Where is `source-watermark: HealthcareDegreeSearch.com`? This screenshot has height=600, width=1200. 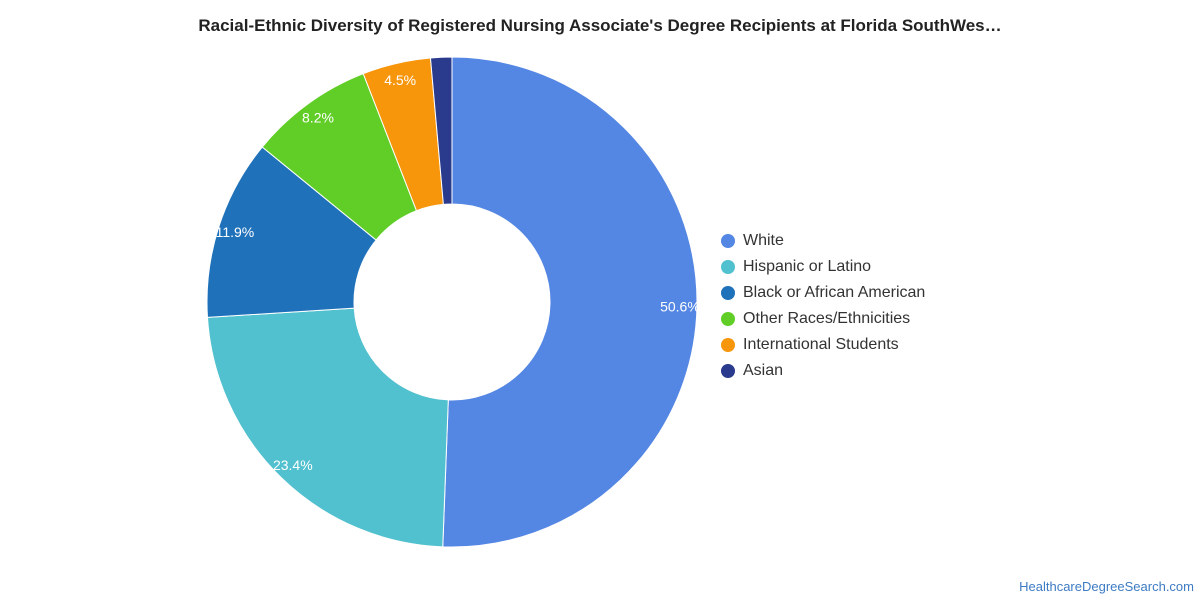
source-watermark: HealthcareDegreeSearch.com is located at coordinates (1106, 586).